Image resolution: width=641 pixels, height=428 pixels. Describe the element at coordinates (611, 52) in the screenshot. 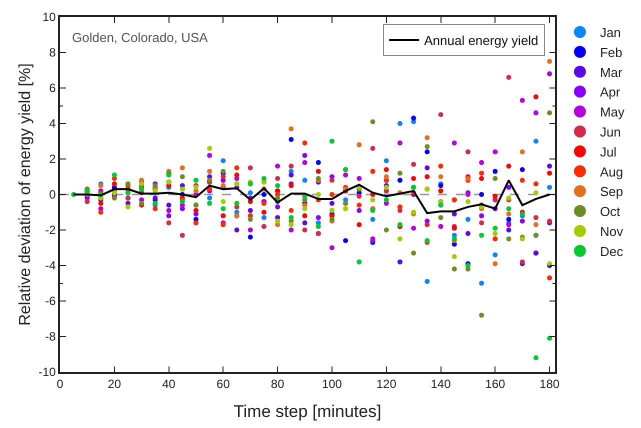

I see `legend-label: Feb` at that location.